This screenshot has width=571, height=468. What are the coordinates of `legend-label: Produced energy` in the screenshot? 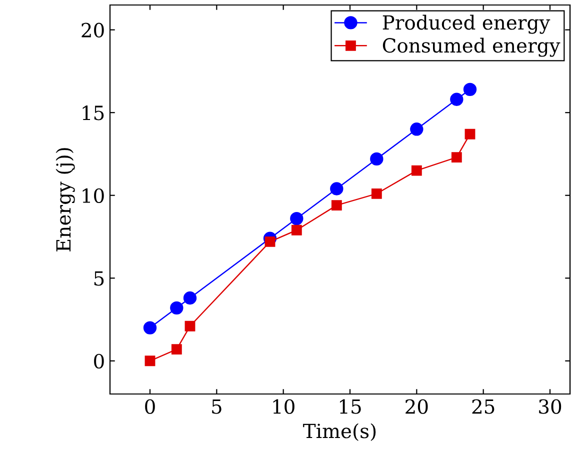 It's located at (466, 24).